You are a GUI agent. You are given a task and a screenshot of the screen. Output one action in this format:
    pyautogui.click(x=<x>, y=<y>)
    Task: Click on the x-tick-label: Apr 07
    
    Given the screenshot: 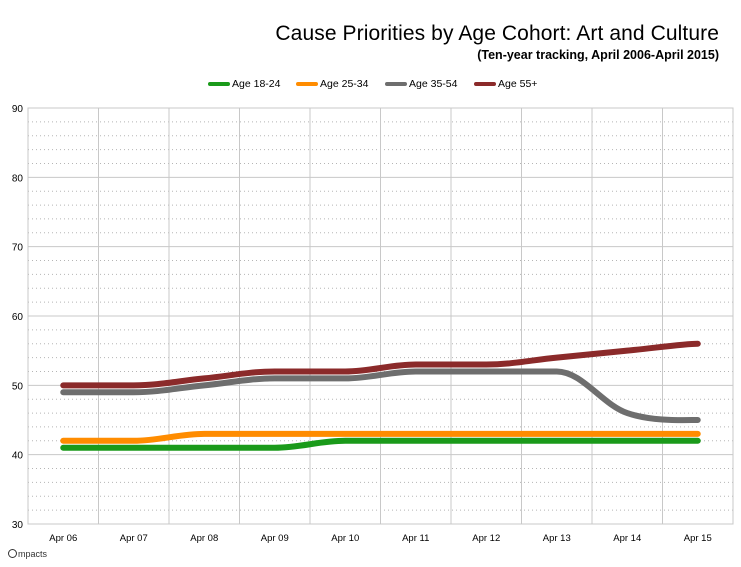 What is the action you would take?
    pyautogui.click(x=134, y=538)
    